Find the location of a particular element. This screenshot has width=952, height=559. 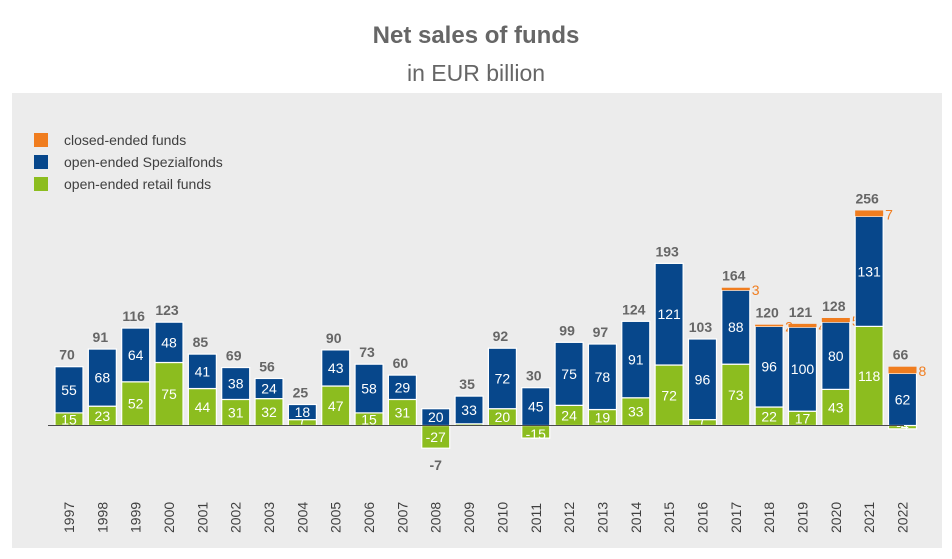

label-closed-2017: 3 is located at coordinates (756, 290).